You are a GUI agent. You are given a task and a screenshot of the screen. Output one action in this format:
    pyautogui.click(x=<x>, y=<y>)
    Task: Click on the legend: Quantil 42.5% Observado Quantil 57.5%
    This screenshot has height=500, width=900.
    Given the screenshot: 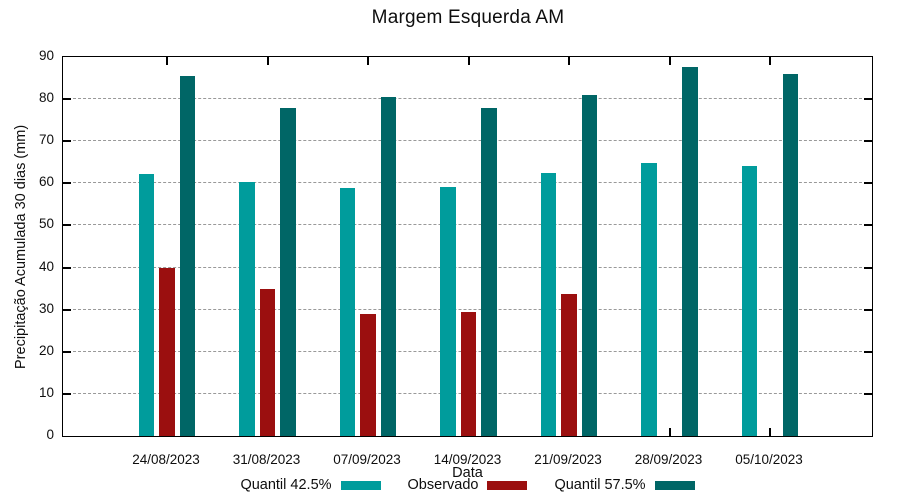 What is the action you would take?
    pyautogui.click(x=467, y=485)
    